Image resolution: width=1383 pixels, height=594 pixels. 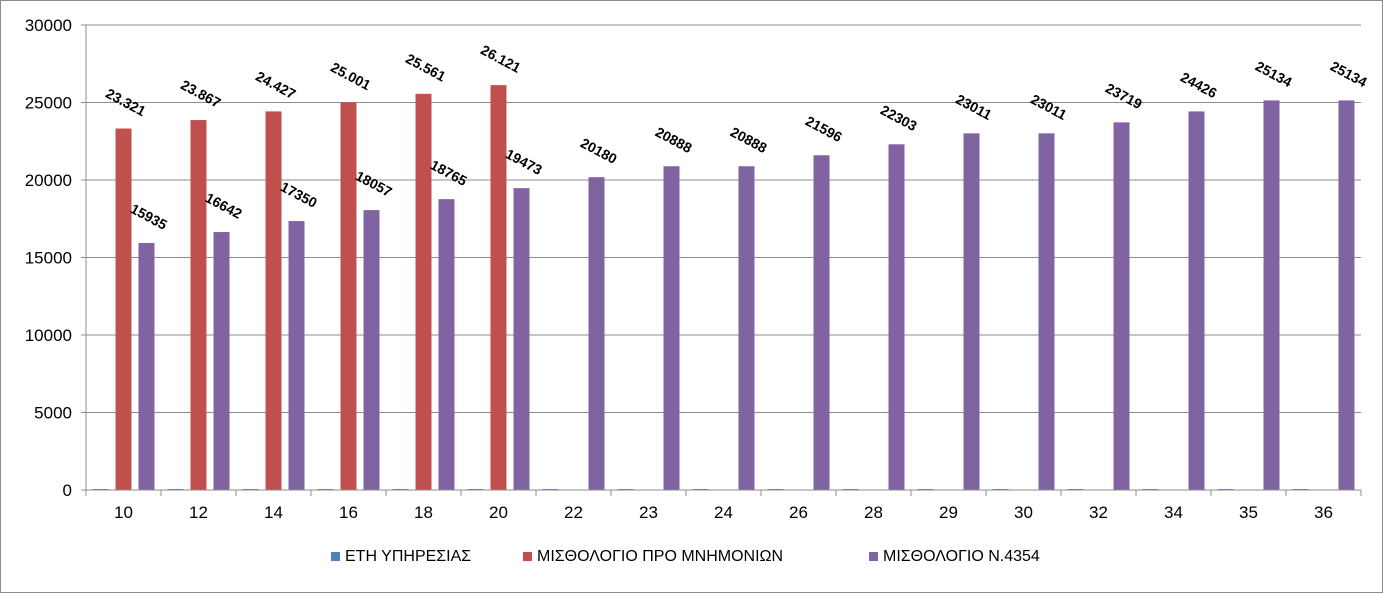 What do you see at coordinates (48, 25) in the screenshot?
I see `y-tick-label: 30000` at bounding box center [48, 25].